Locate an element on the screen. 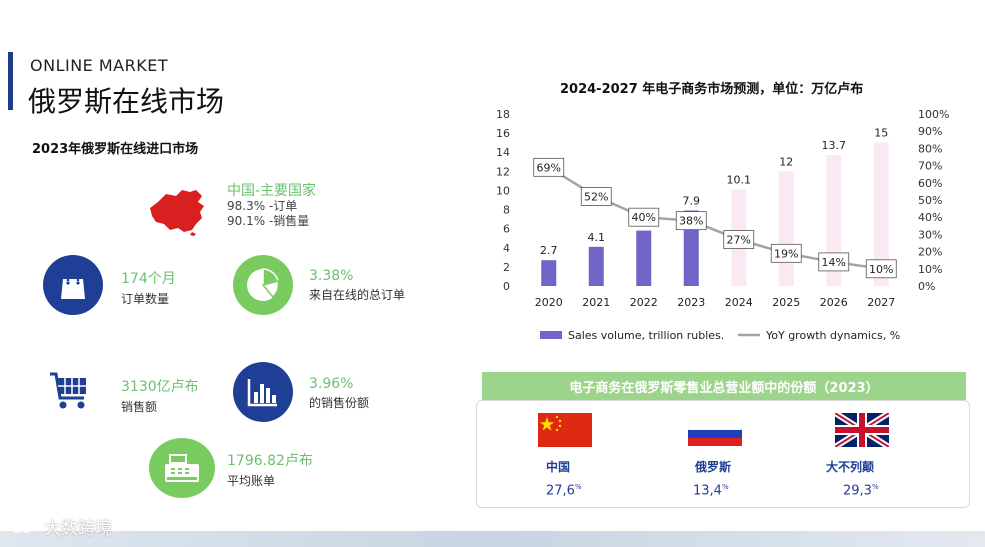 The image size is (985, 547). growth-value-label: 52% is located at coordinates (596, 197).